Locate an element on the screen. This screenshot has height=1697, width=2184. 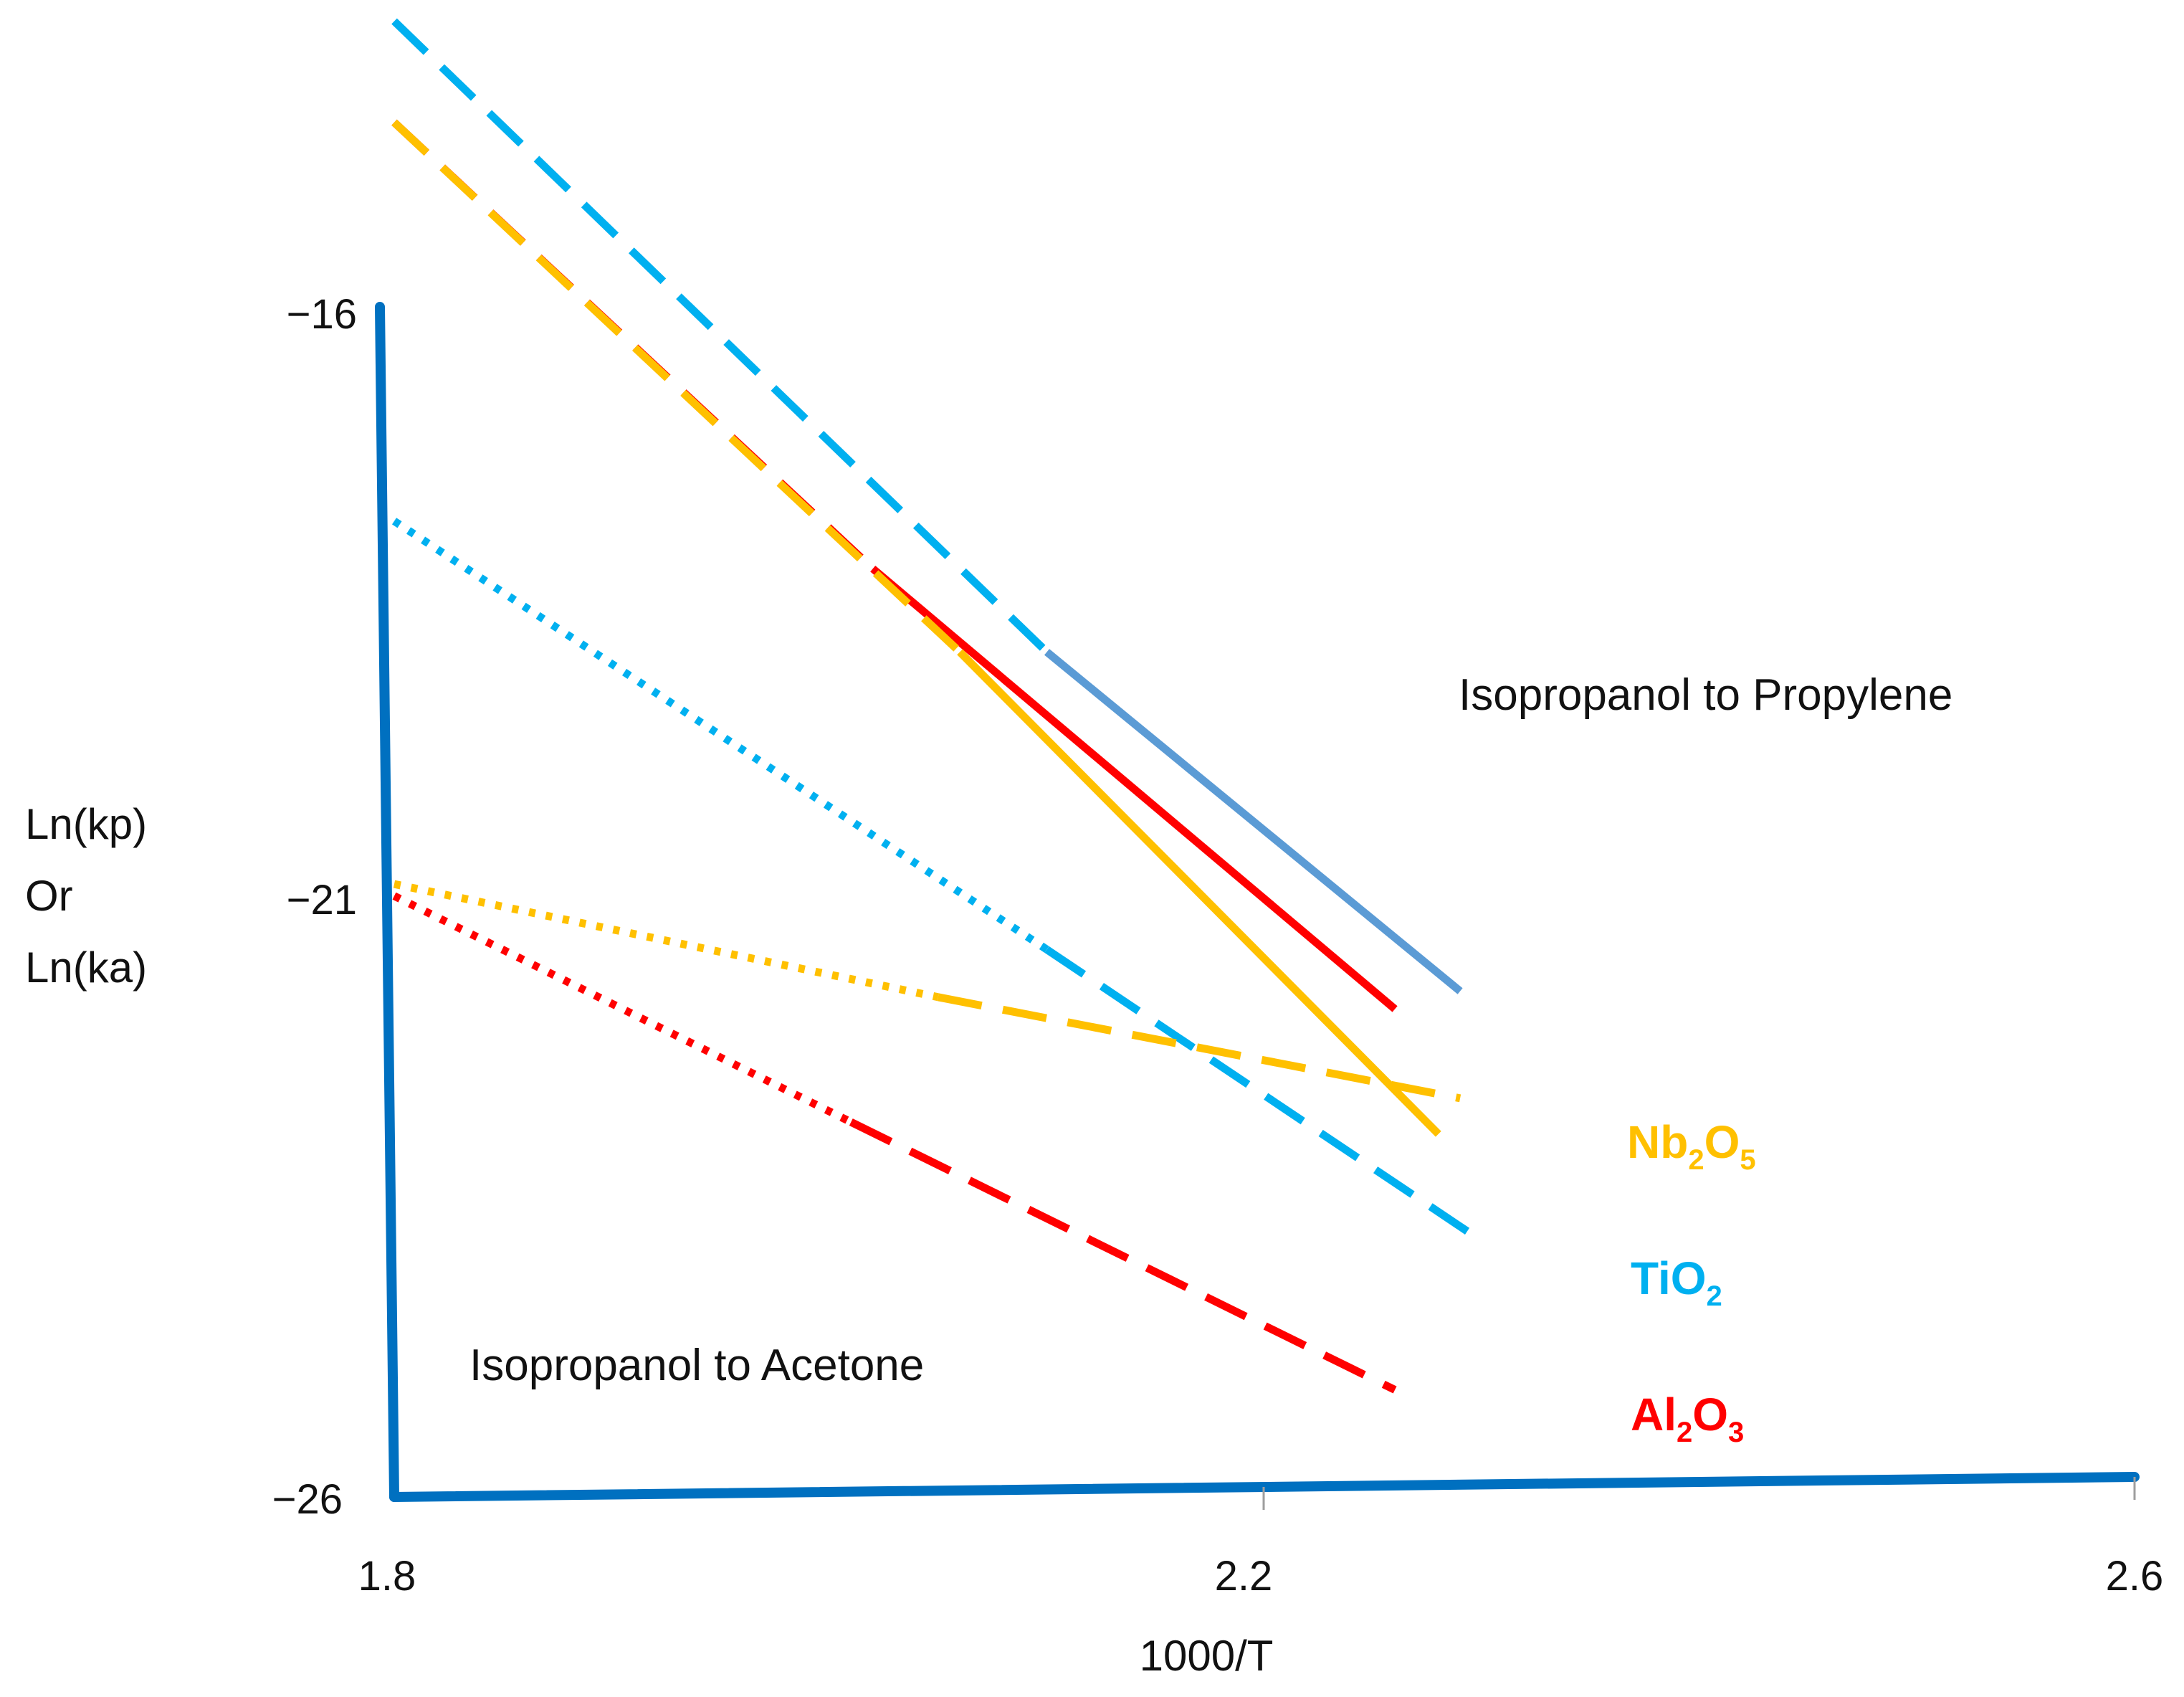
x-axis-title: 1000/T is located at coordinates (1207, 1656).